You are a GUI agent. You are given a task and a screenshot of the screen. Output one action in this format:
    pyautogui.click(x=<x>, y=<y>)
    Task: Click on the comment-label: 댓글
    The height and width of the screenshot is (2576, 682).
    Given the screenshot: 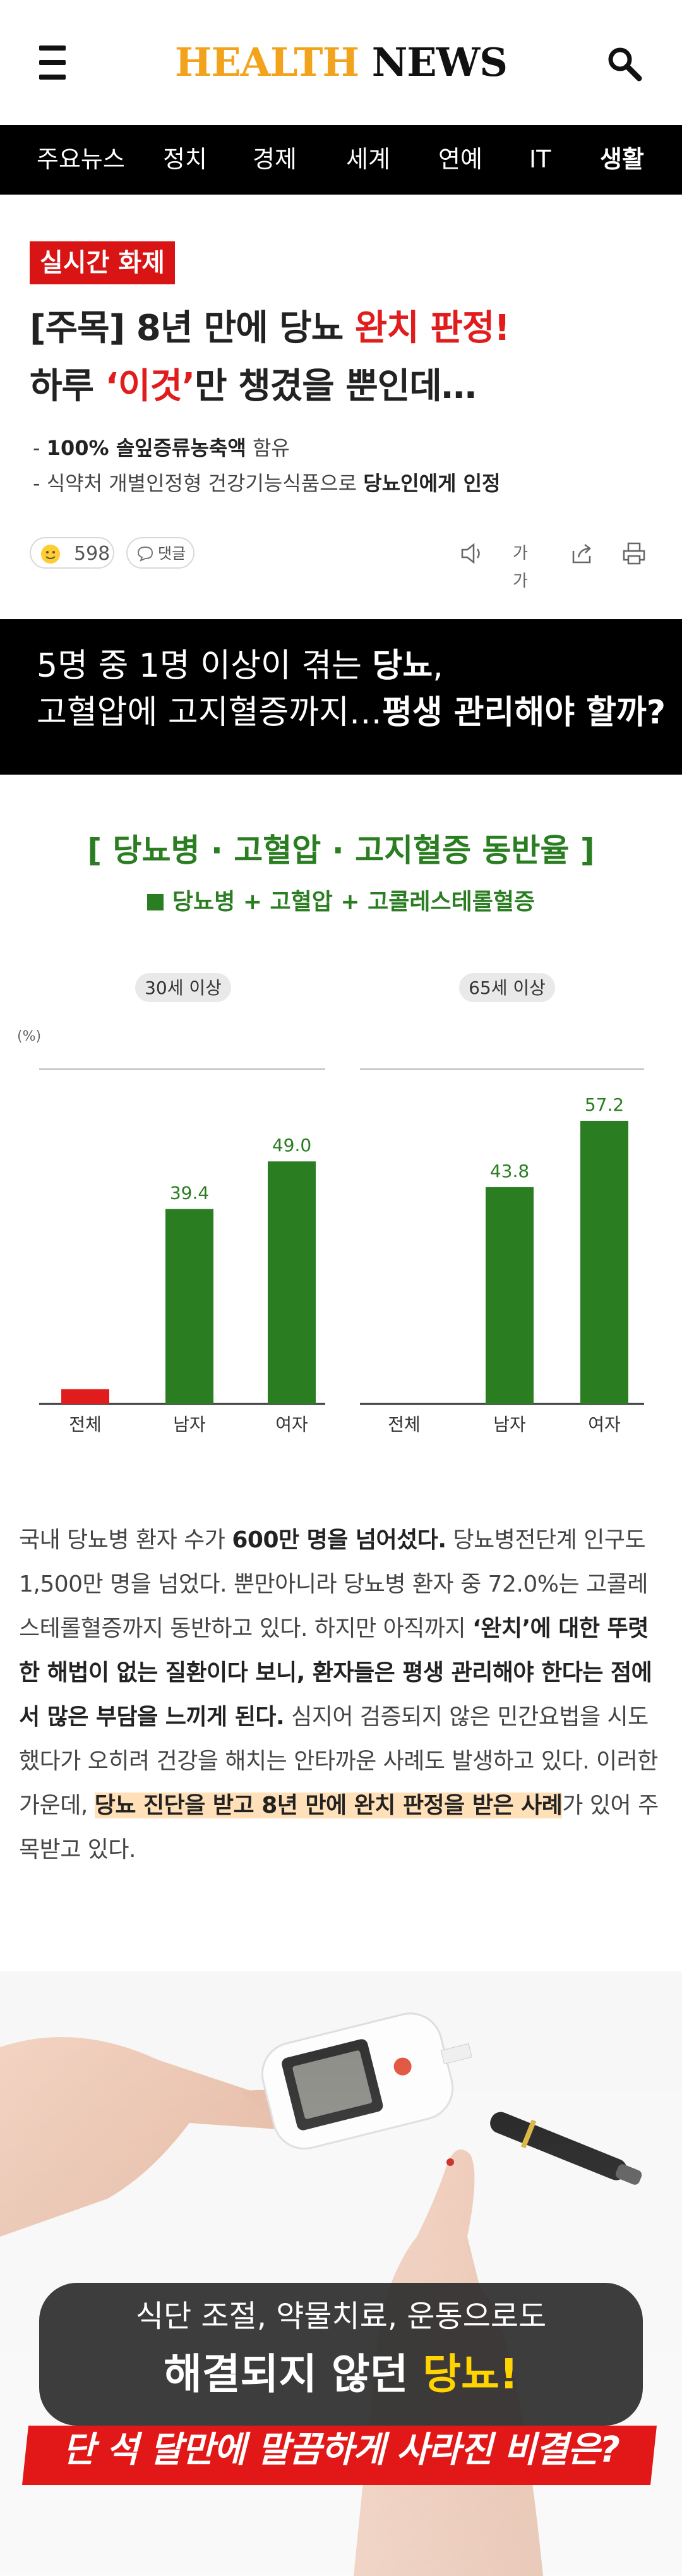 What is the action you would take?
    pyautogui.click(x=172, y=553)
    